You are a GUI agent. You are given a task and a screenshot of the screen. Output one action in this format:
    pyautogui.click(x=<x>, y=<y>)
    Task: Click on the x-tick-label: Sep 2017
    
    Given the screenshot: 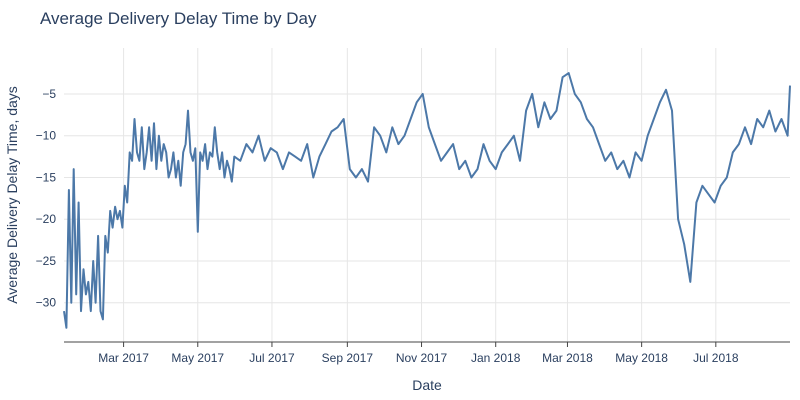 What is the action you would take?
    pyautogui.click(x=348, y=358)
    